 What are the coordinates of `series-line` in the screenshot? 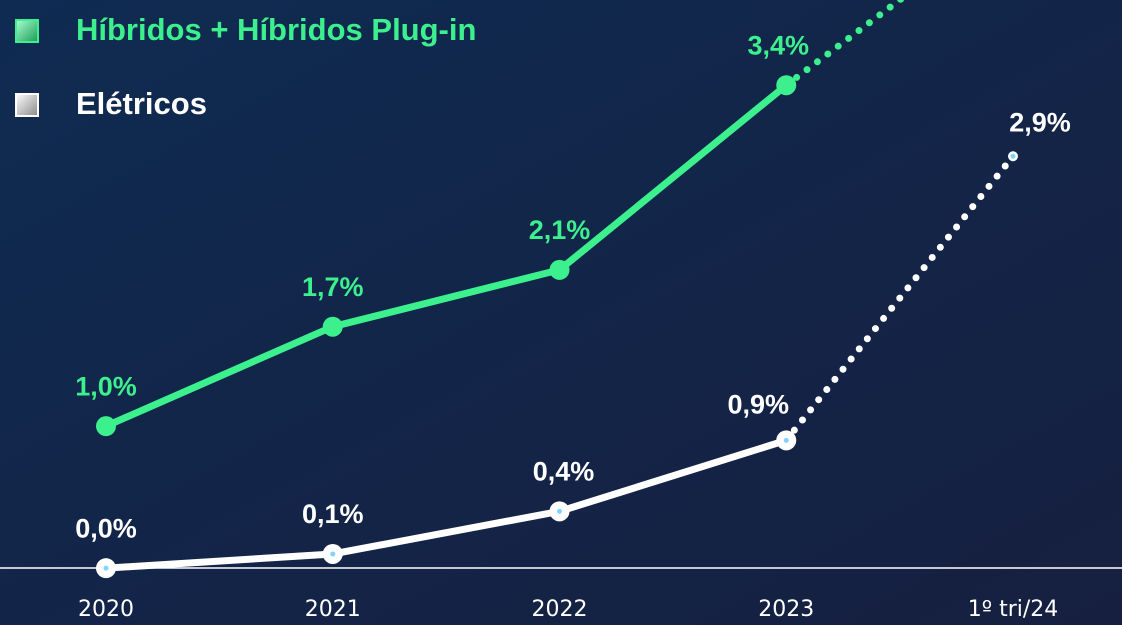 It's located at (446, 504).